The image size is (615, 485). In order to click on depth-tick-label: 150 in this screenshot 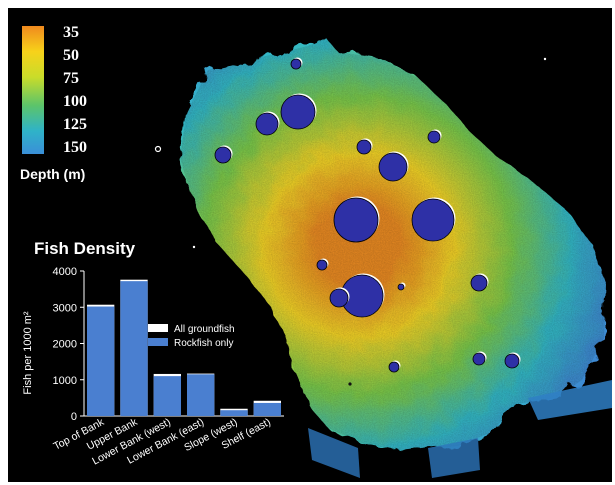, I will do `click(75, 147)`.